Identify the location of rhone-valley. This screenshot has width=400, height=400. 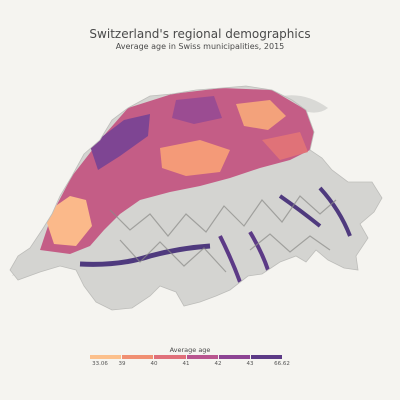
(145, 255).